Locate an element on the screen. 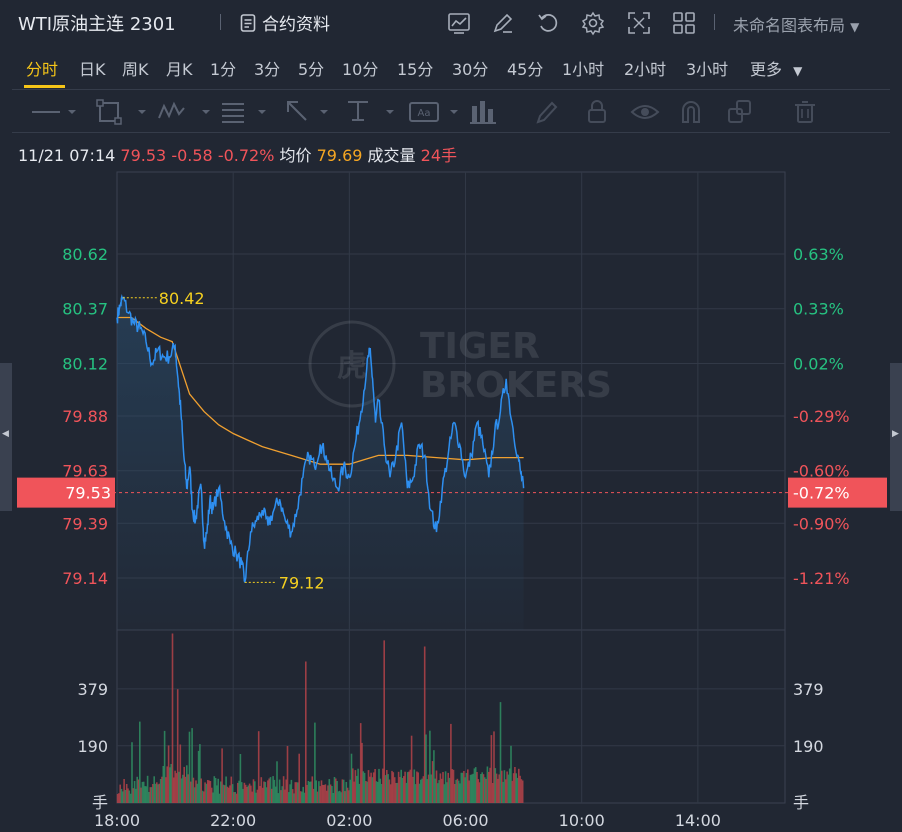  svg-text: Aa is located at coordinates (424, 113).